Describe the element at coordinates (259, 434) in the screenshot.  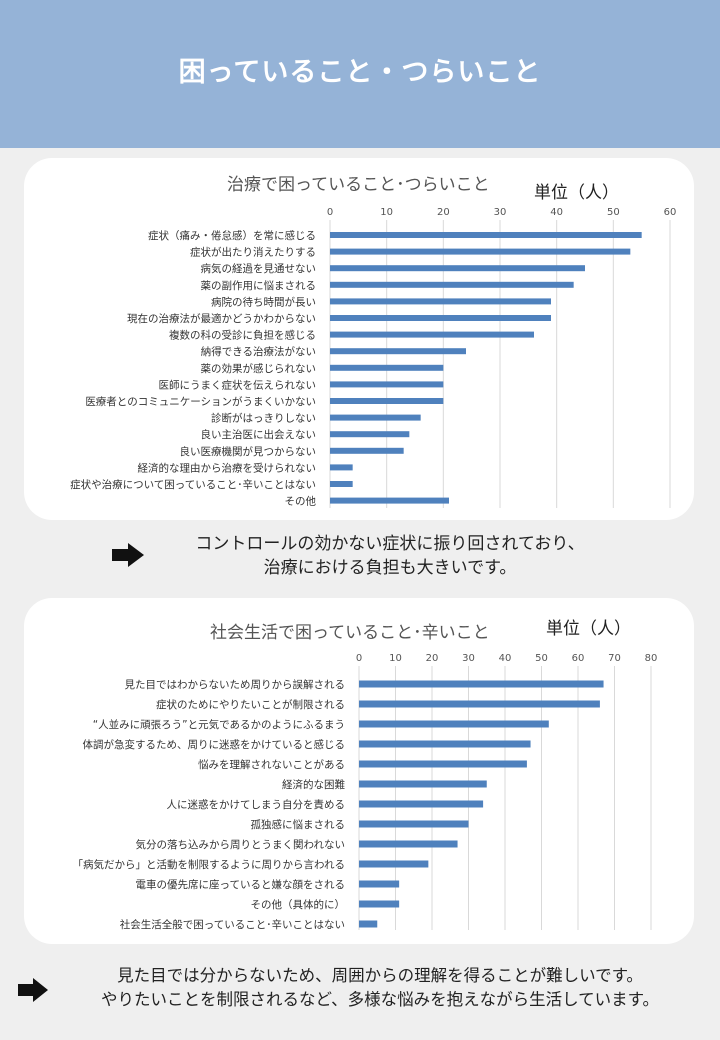
I see `category-label: 良い主治医に出会えない` at that location.